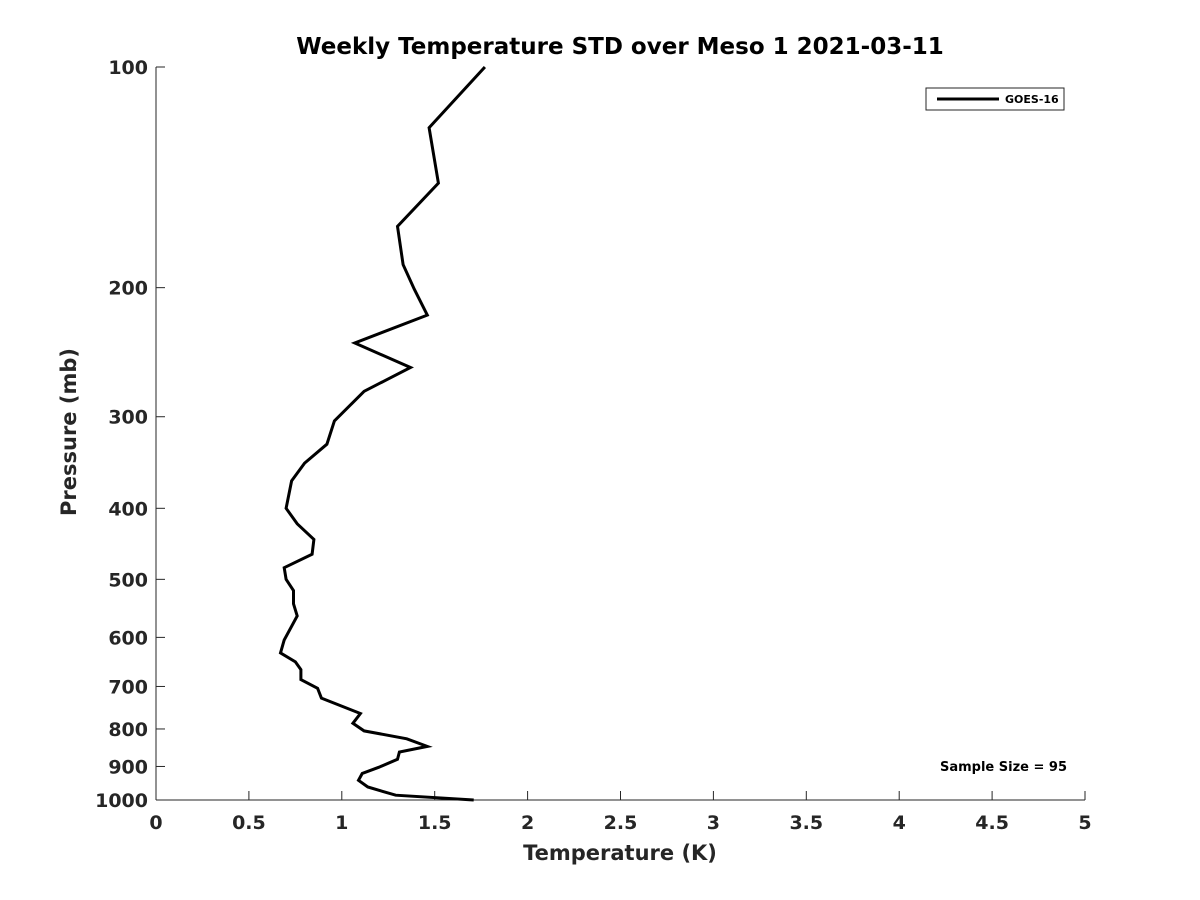  I want to click on y-tick-label: 300, so click(128, 418).